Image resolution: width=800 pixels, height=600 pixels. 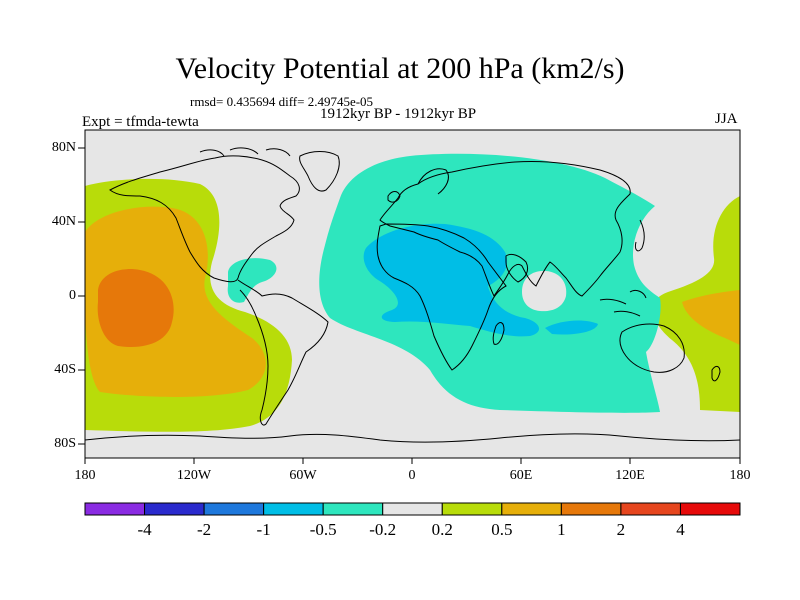 What do you see at coordinates (194, 475) in the screenshot?
I see `lon-tick-label: 120W` at bounding box center [194, 475].